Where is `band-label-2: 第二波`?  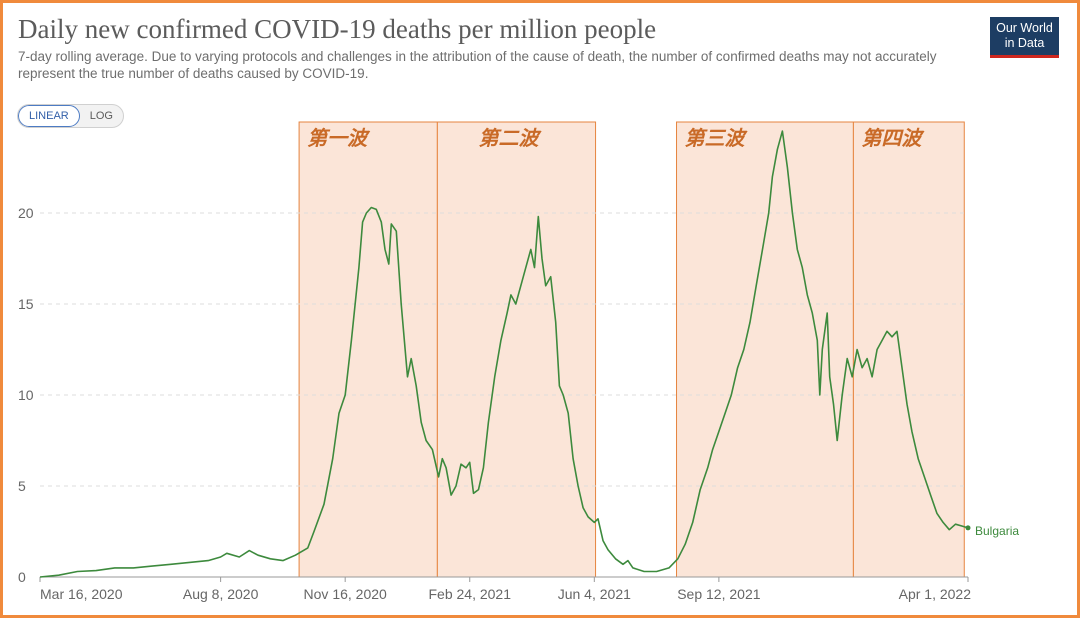
band-label-2: 第二波 is located at coordinates (510, 138).